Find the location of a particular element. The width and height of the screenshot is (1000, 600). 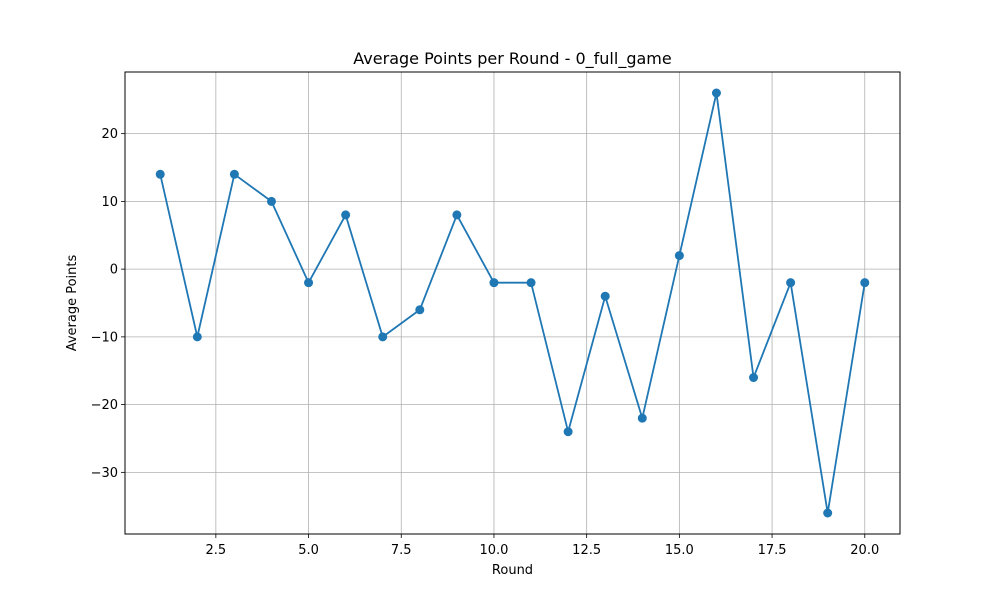

y-axis-label: Average Points is located at coordinates (72, 302).